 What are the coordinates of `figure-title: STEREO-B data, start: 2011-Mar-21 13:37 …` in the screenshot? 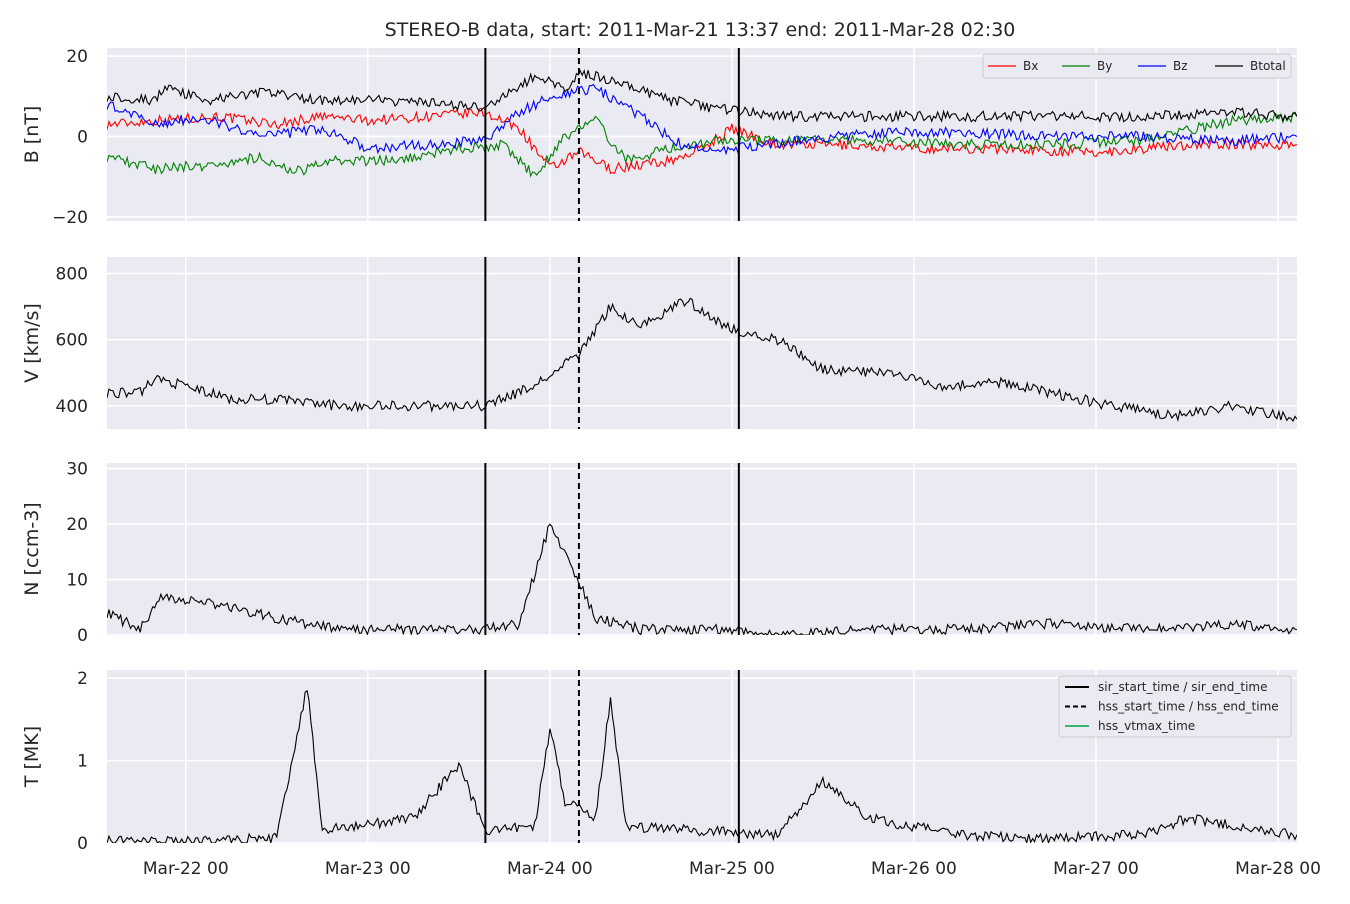 It's located at (700, 30).